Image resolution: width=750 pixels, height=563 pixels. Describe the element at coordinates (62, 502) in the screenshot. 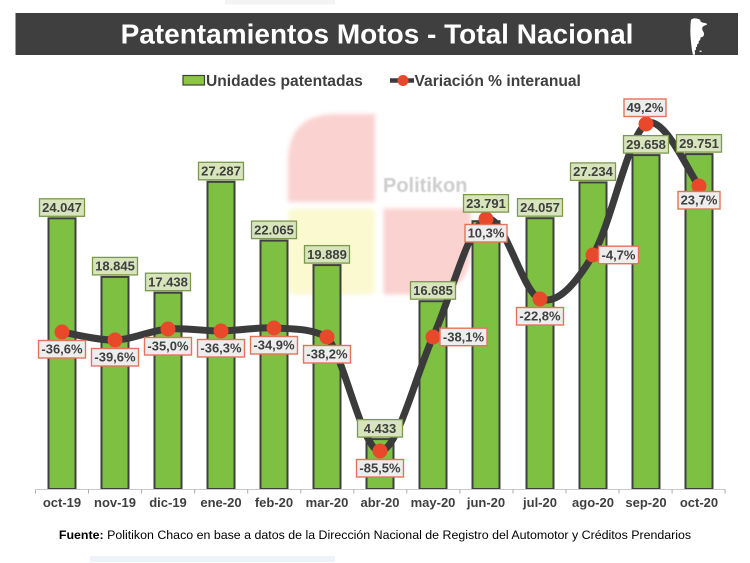

I see `svg-text: oct-19` at that location.